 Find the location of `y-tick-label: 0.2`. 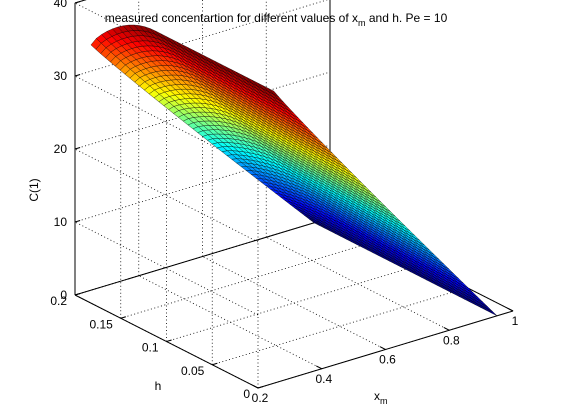

y-tick-label: 0.2 is located at coordinates (58, 301).